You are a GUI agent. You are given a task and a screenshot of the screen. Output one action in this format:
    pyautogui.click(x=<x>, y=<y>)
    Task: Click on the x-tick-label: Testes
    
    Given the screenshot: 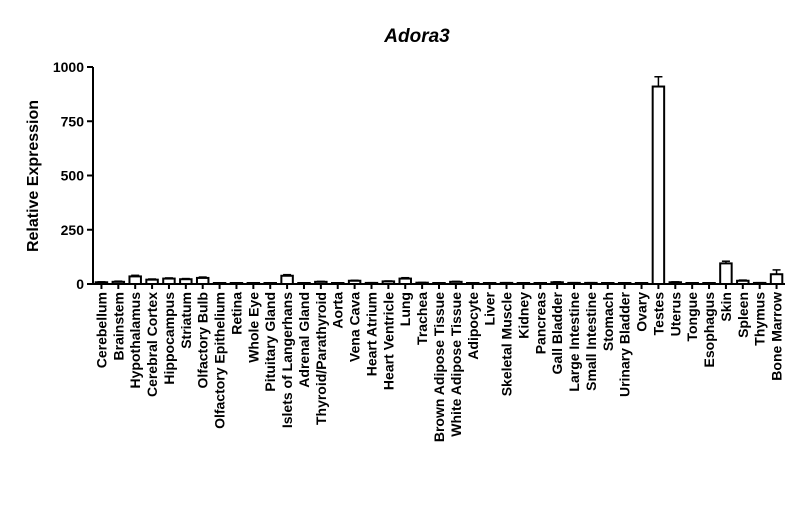 What is the action you would take?
    pyautogui.click(x=658, y=314)
    